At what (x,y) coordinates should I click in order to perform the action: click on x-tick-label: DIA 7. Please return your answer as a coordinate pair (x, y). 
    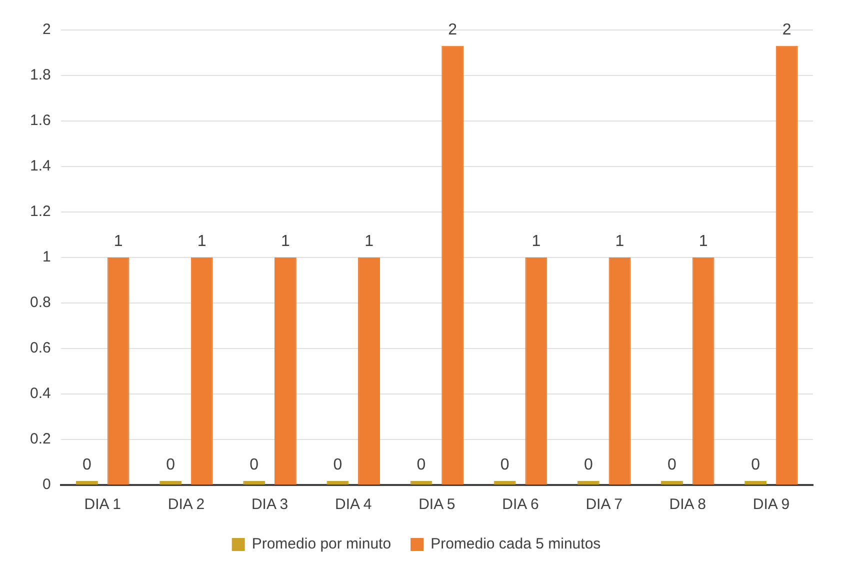
    Looking at the image, I should click on (604, 505).